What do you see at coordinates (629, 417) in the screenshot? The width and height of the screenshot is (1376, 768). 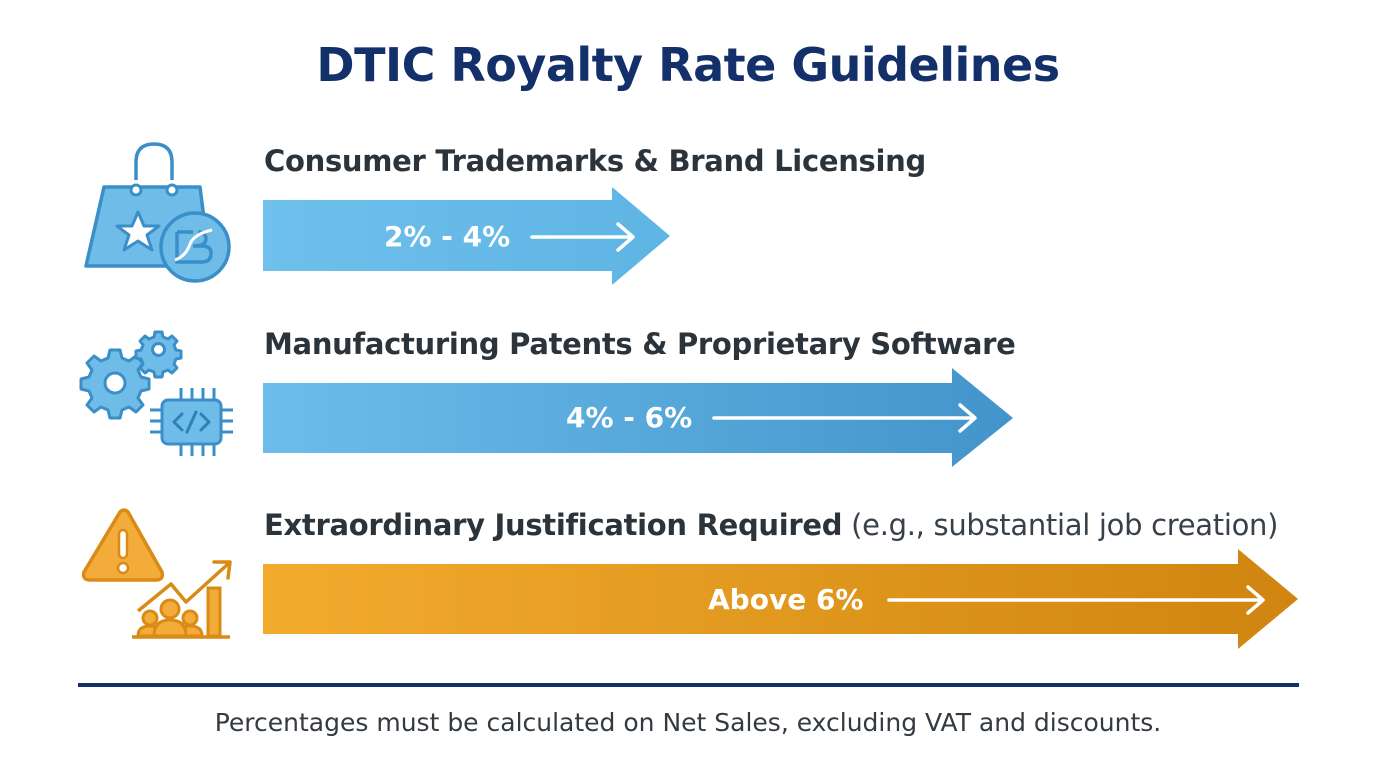 I see `rate-value-manufacturing: 4% - 6%` at bounding box center [629, 417].